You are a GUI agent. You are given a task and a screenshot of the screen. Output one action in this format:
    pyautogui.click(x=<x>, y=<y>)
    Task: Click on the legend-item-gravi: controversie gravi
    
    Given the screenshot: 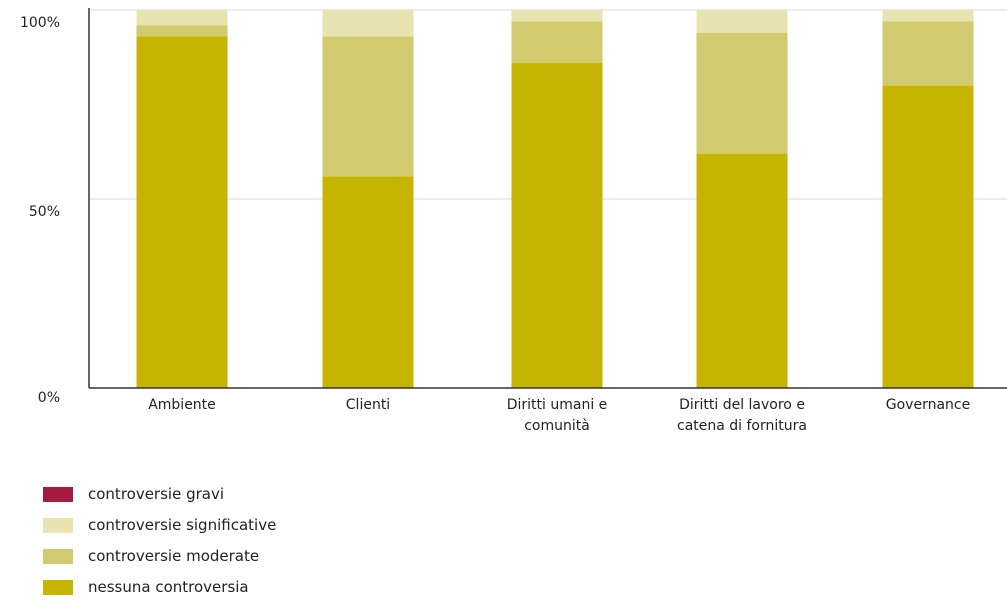 What is the action you would take?
    pyautogui.click(x=159, y=494)
    